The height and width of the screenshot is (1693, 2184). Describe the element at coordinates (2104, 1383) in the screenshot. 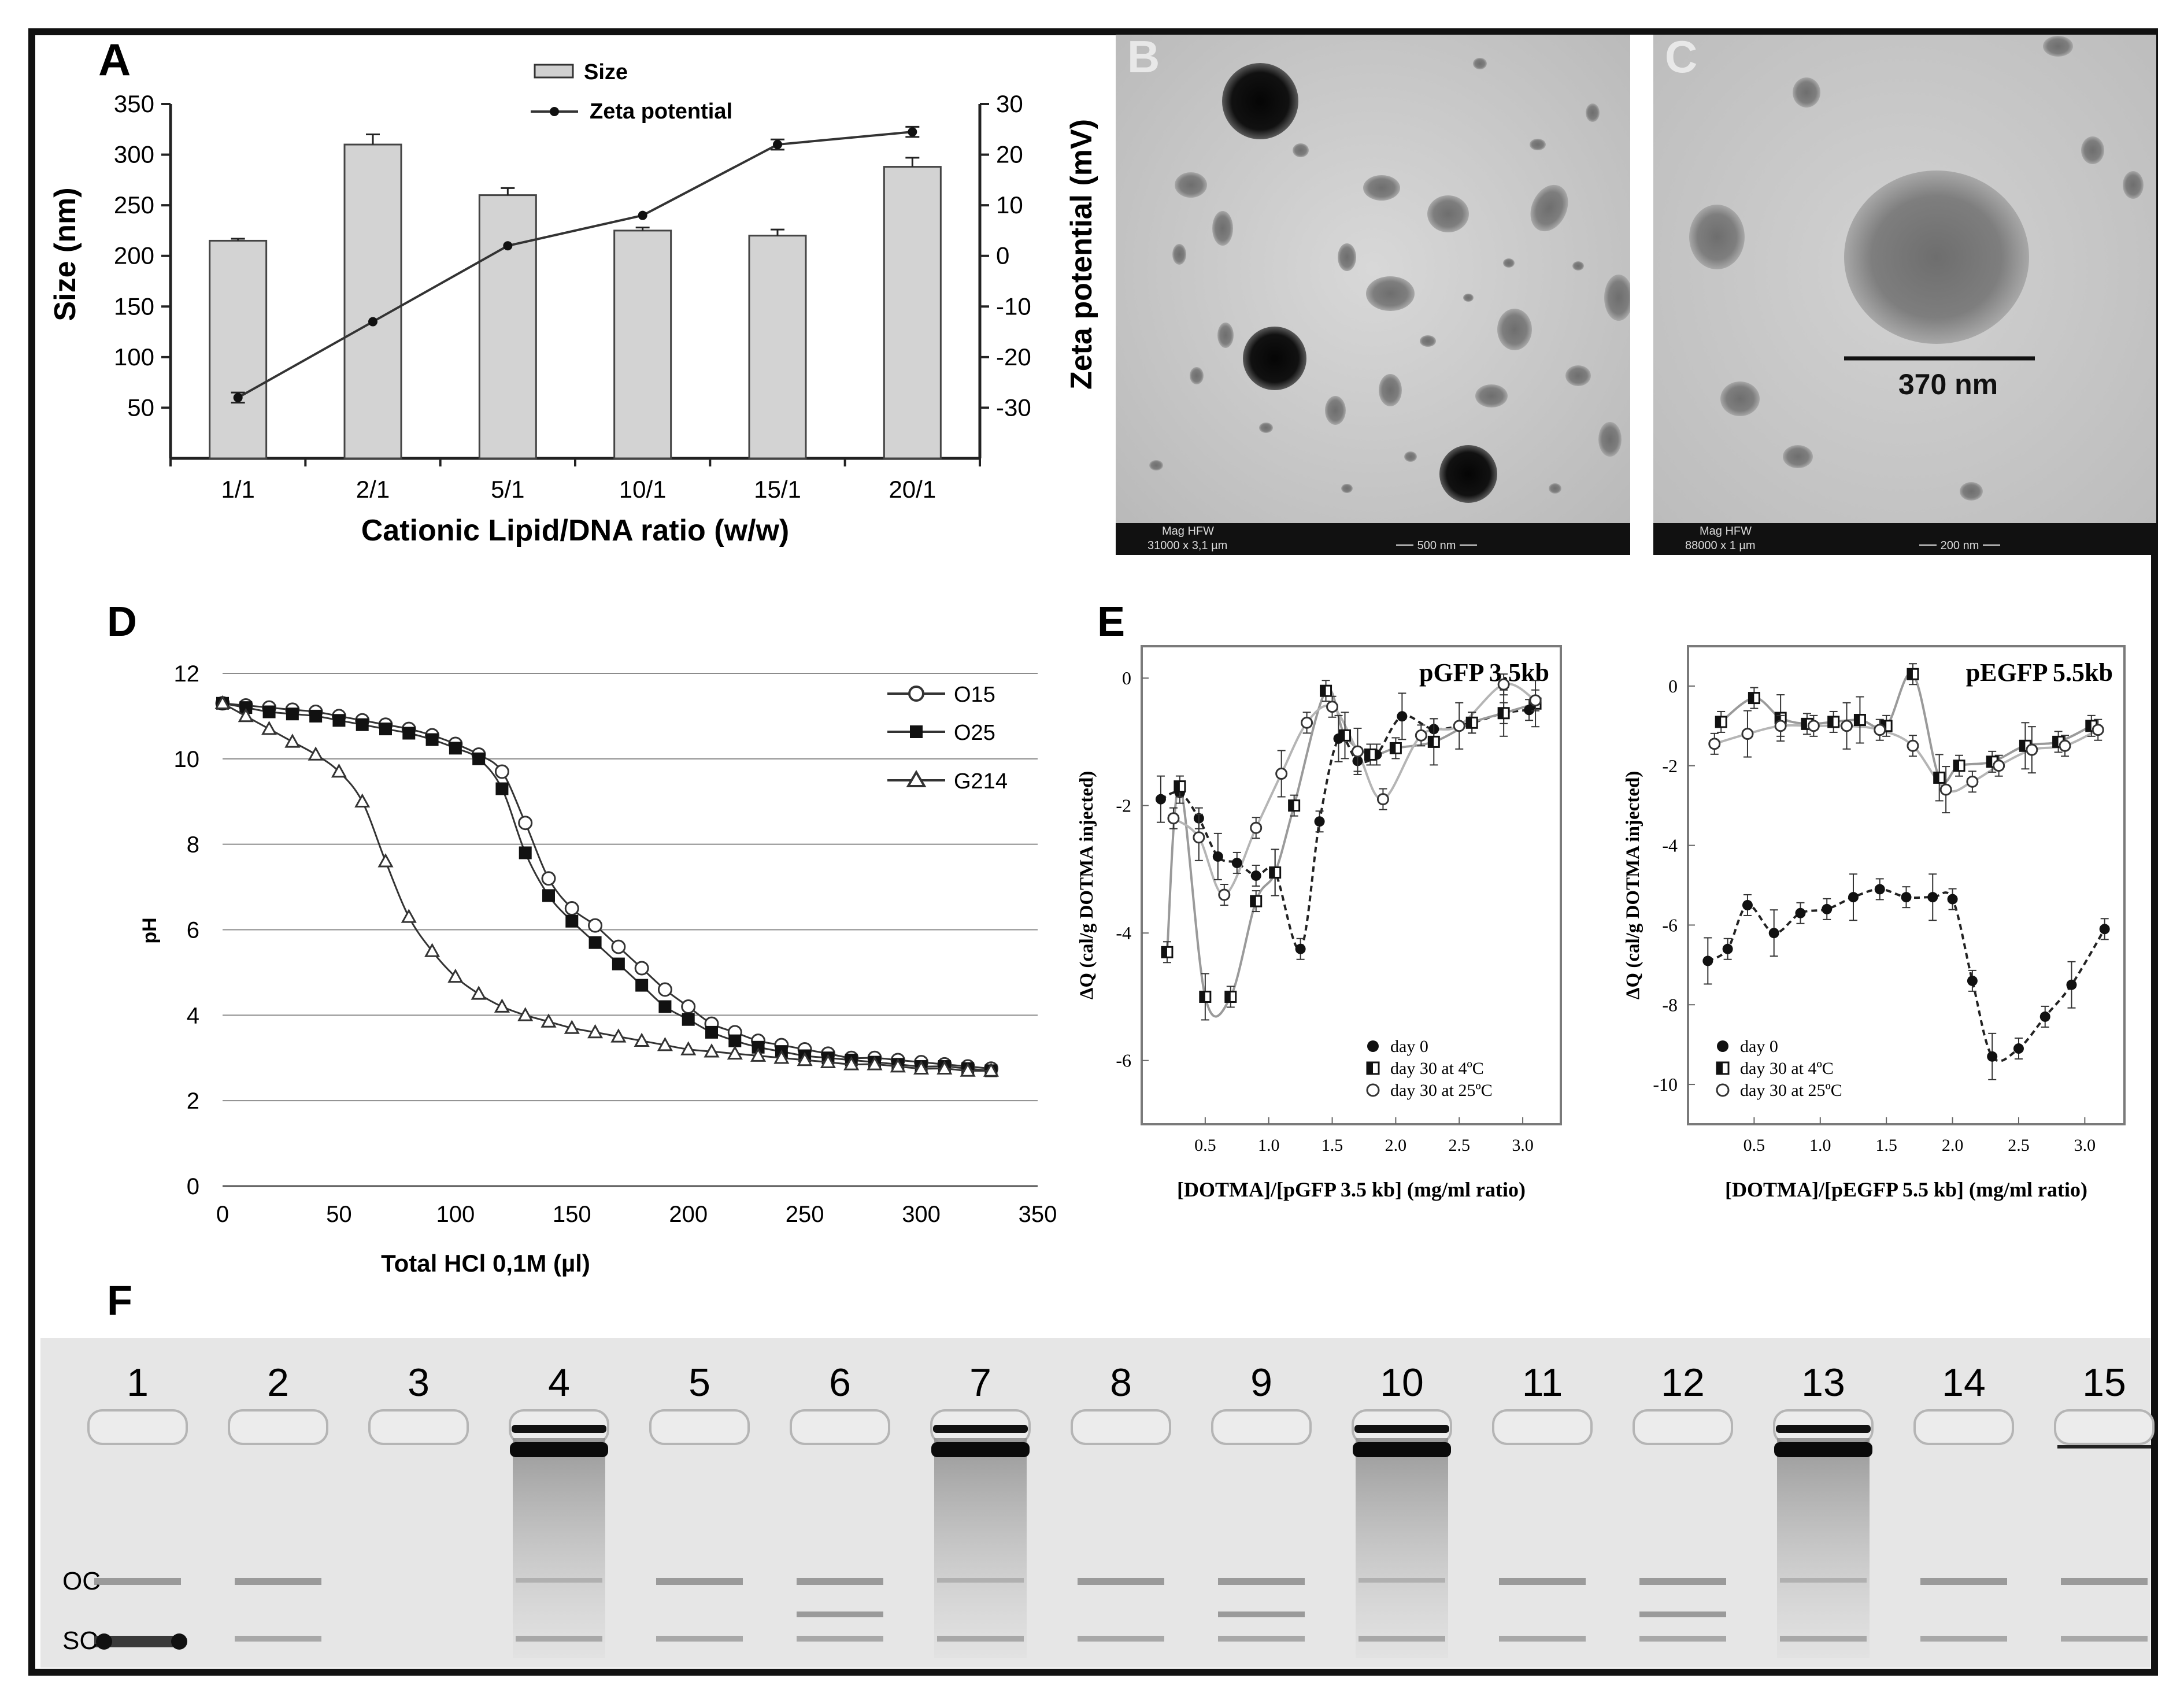

I see `lane-number: 15` at that location.